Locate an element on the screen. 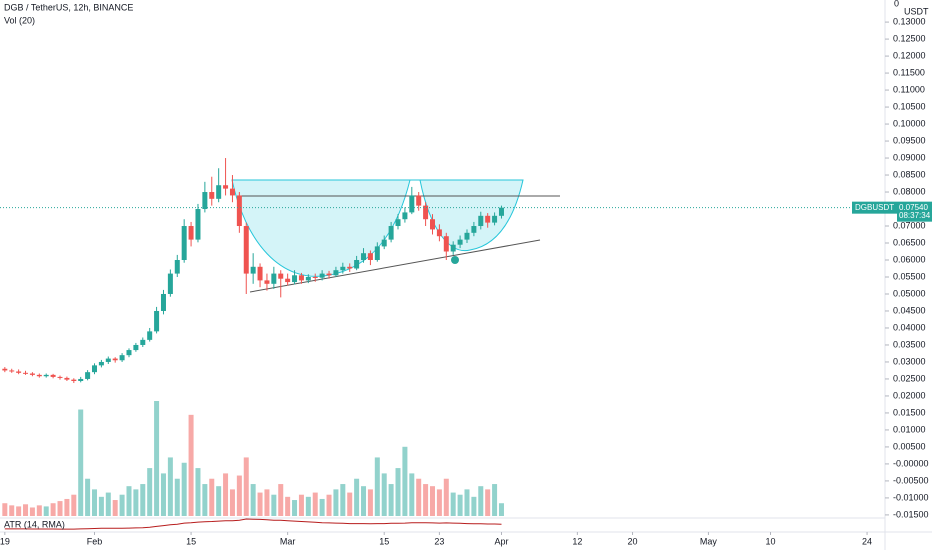  y-tick-label: 0.00500 is located at coordinates (909, 446).